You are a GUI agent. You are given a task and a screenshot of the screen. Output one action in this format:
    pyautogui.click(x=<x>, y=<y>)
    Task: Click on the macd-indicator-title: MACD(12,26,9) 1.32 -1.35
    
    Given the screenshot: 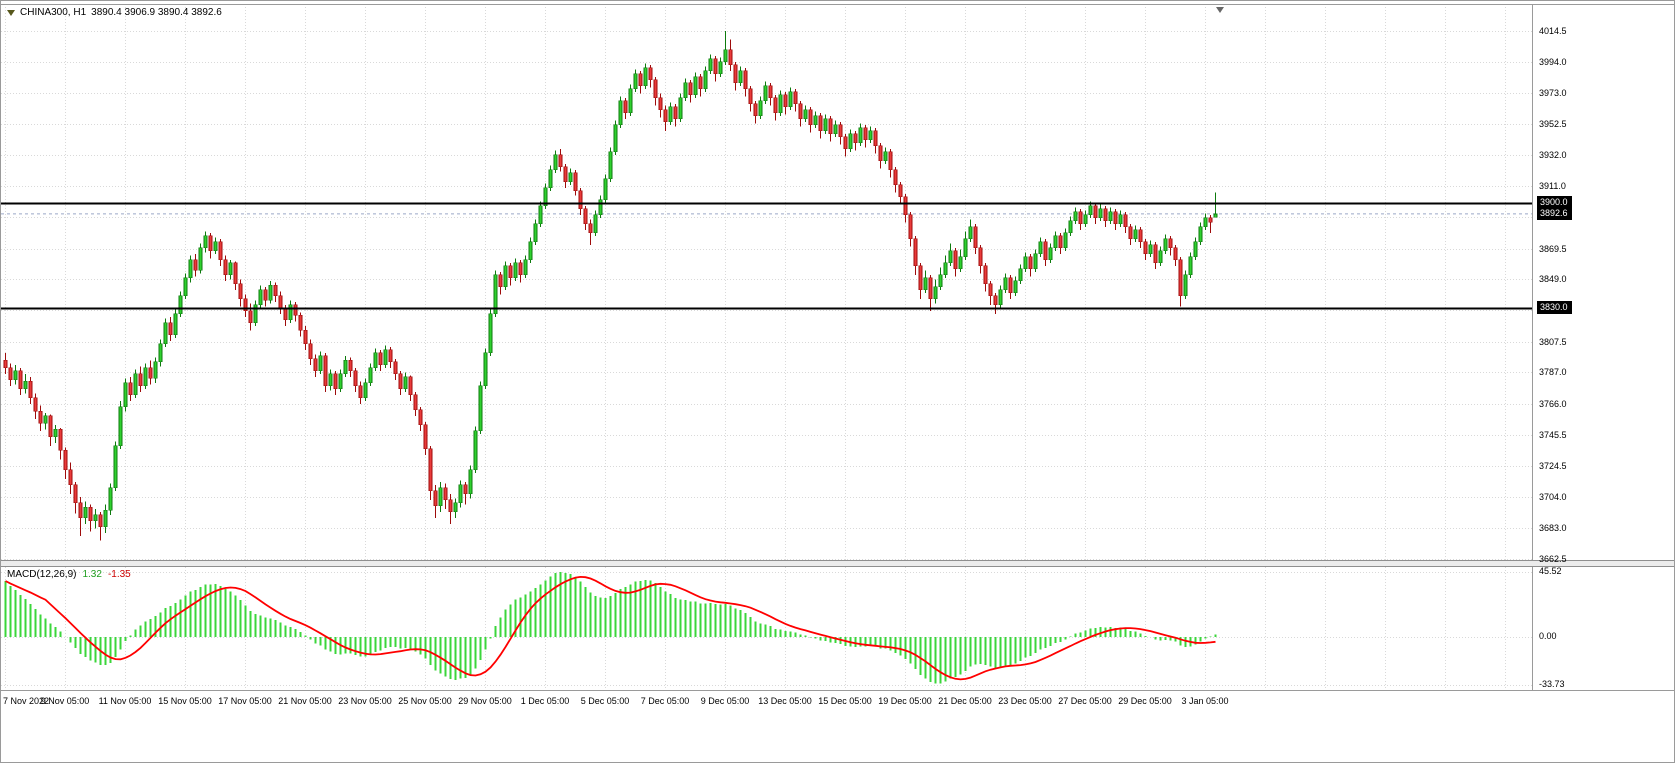 What is the action you would take?
    pyautogui.click(x=69, y=574)
    